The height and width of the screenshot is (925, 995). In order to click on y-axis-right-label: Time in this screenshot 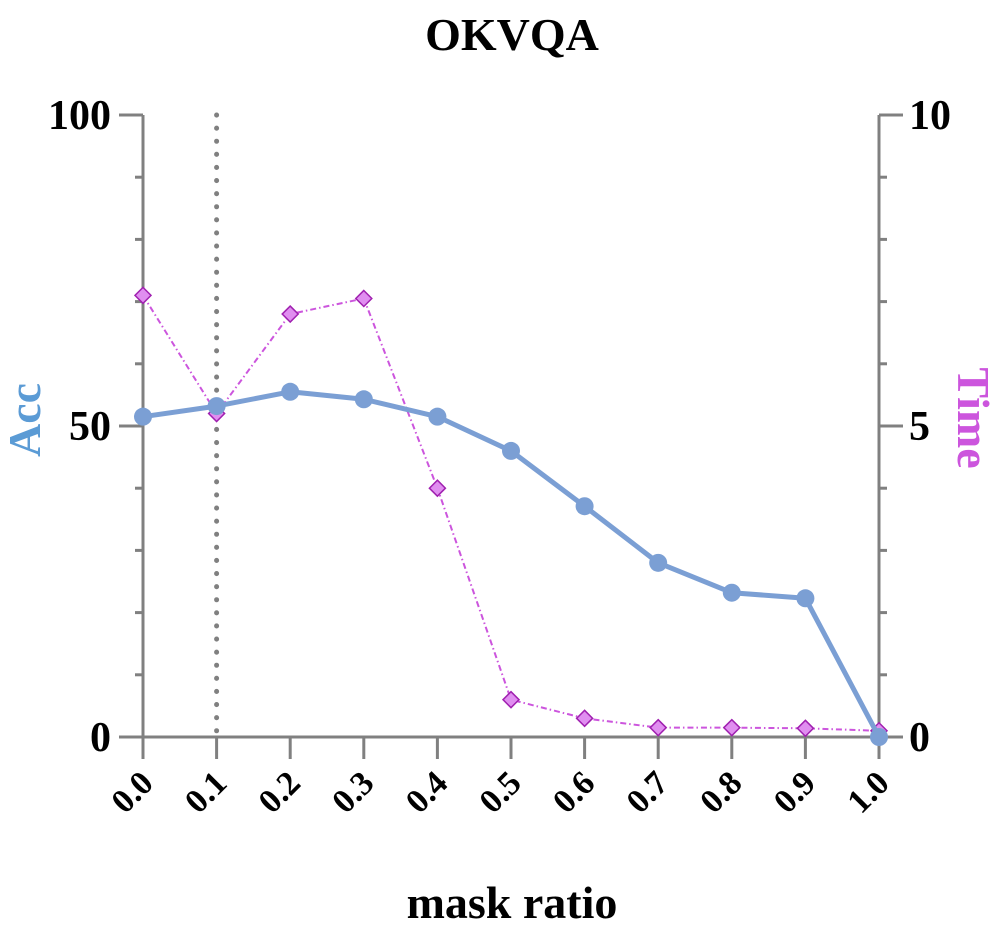, I will do `click(971, 417)`.